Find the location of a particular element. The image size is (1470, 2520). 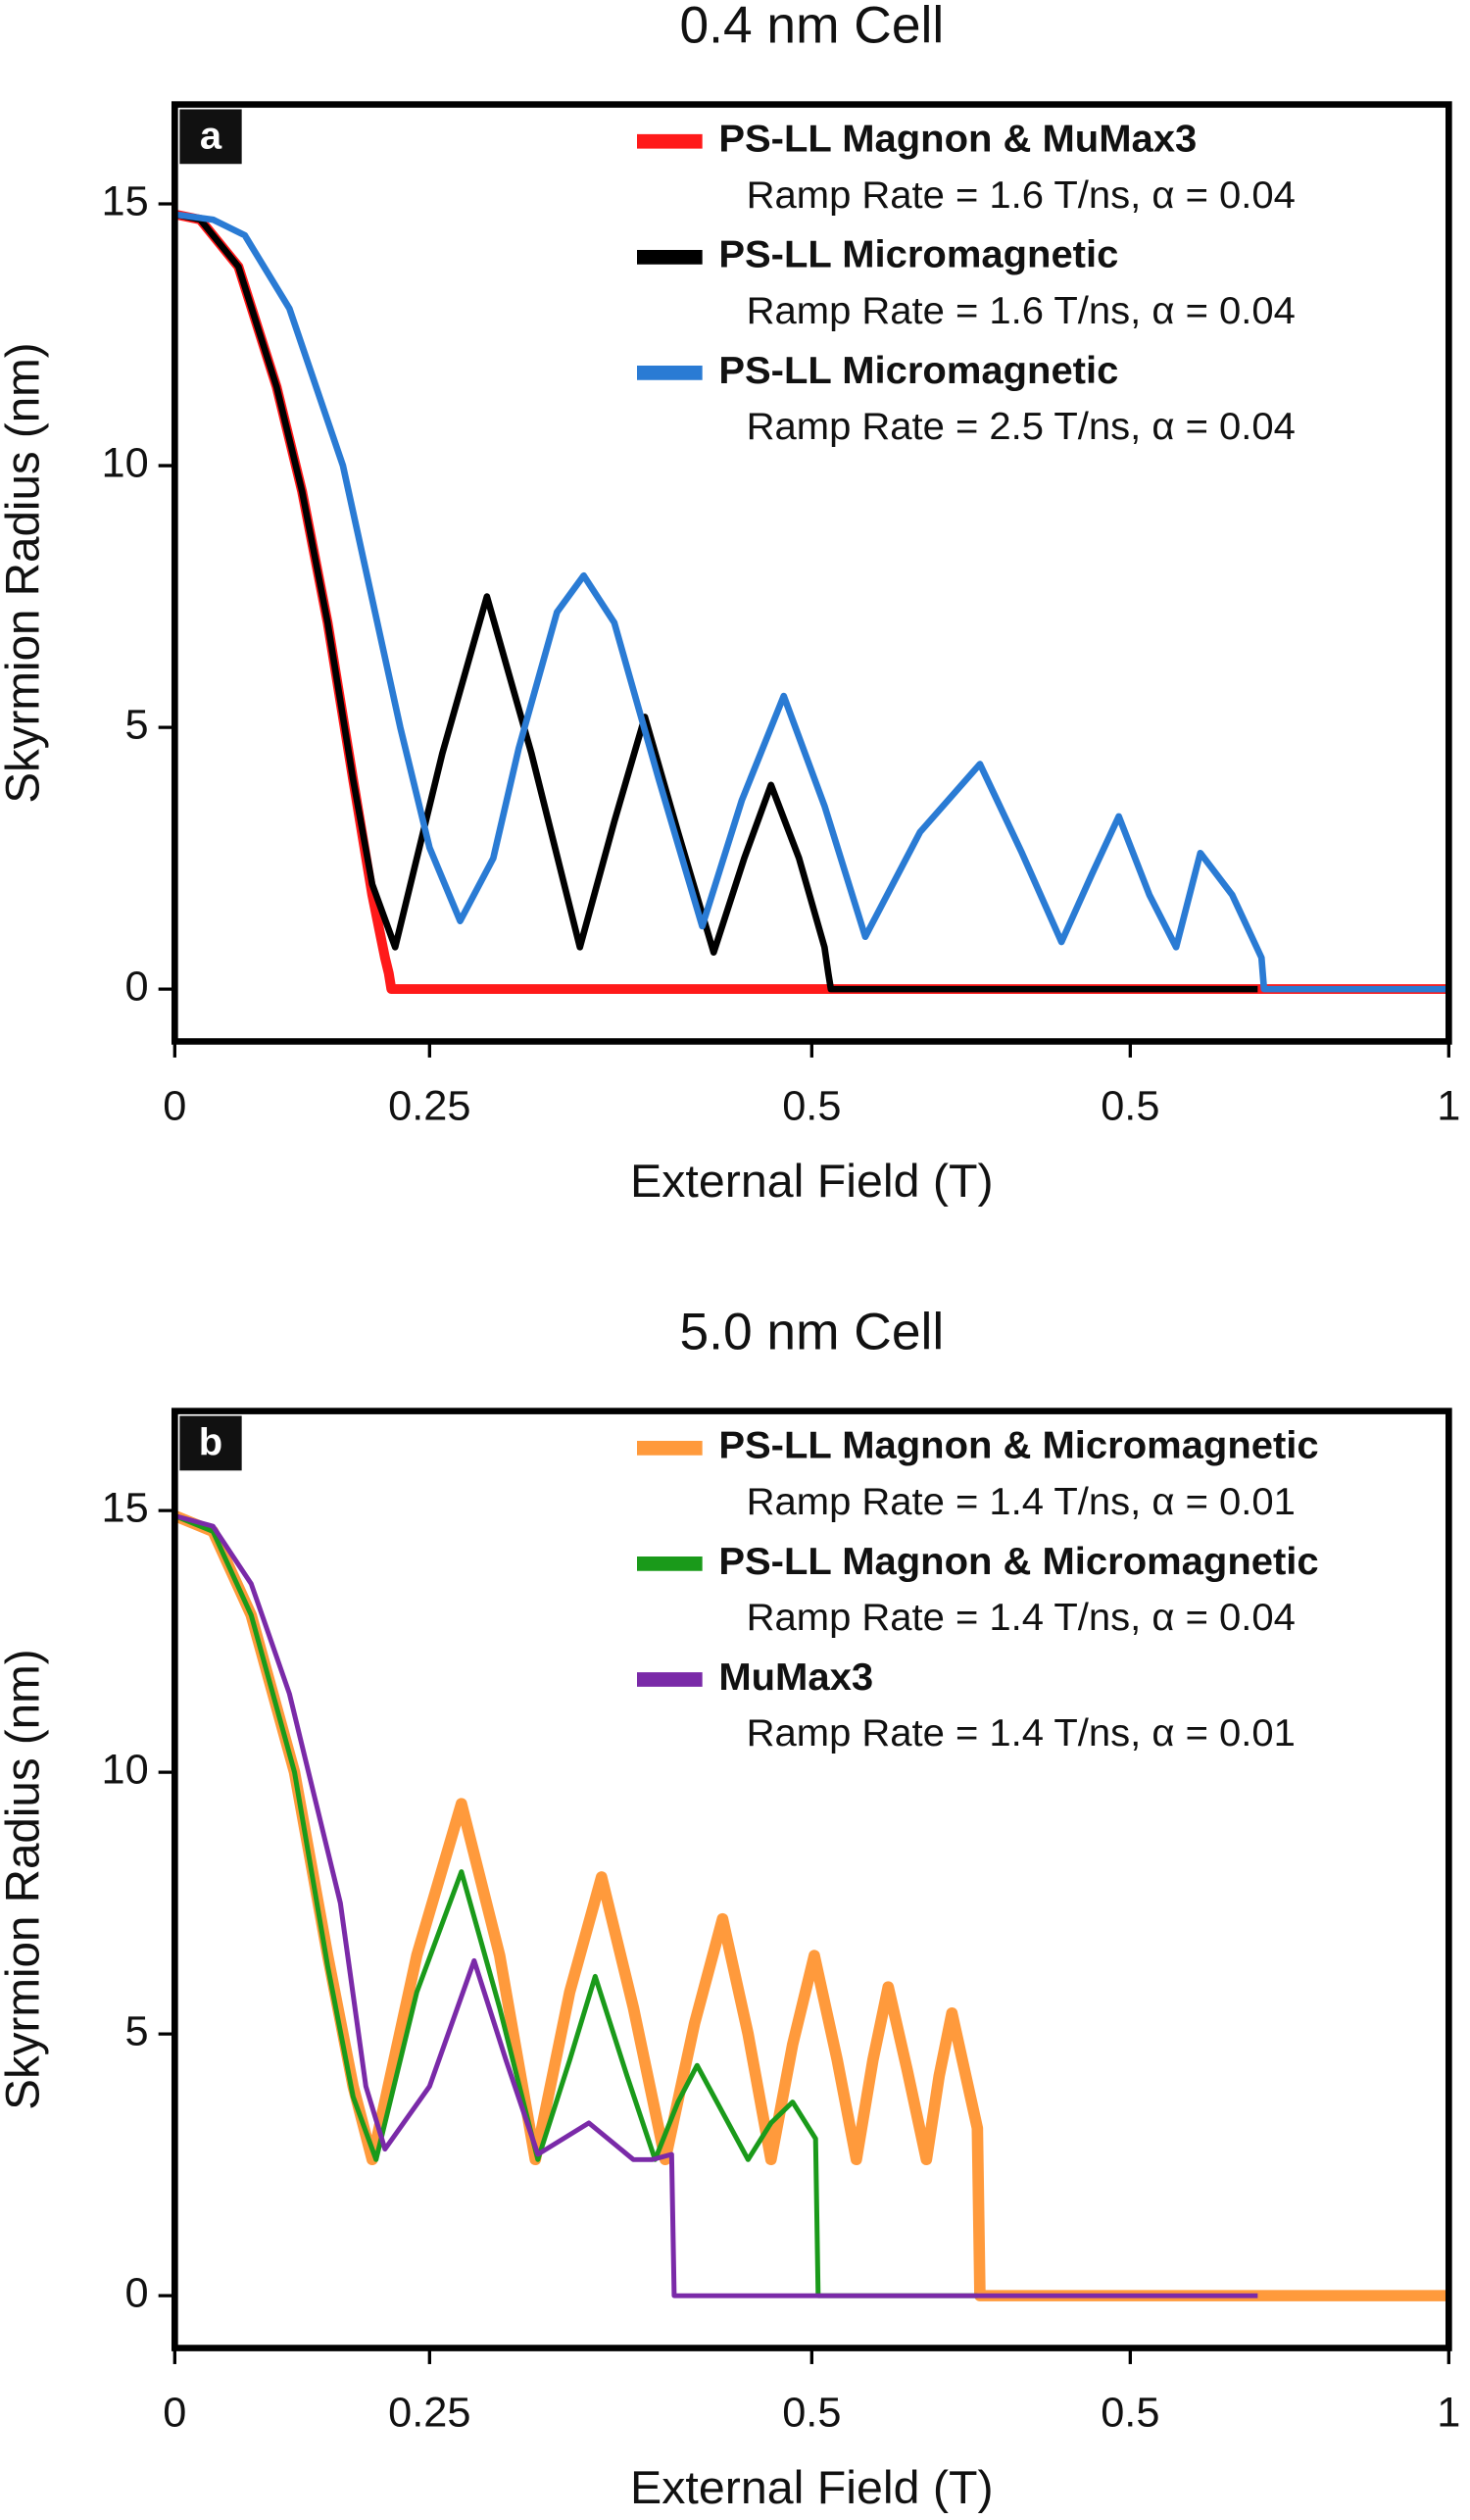

legend-name: PS-LL Magnon & MuMax3 is located at coordinates (957, 139).